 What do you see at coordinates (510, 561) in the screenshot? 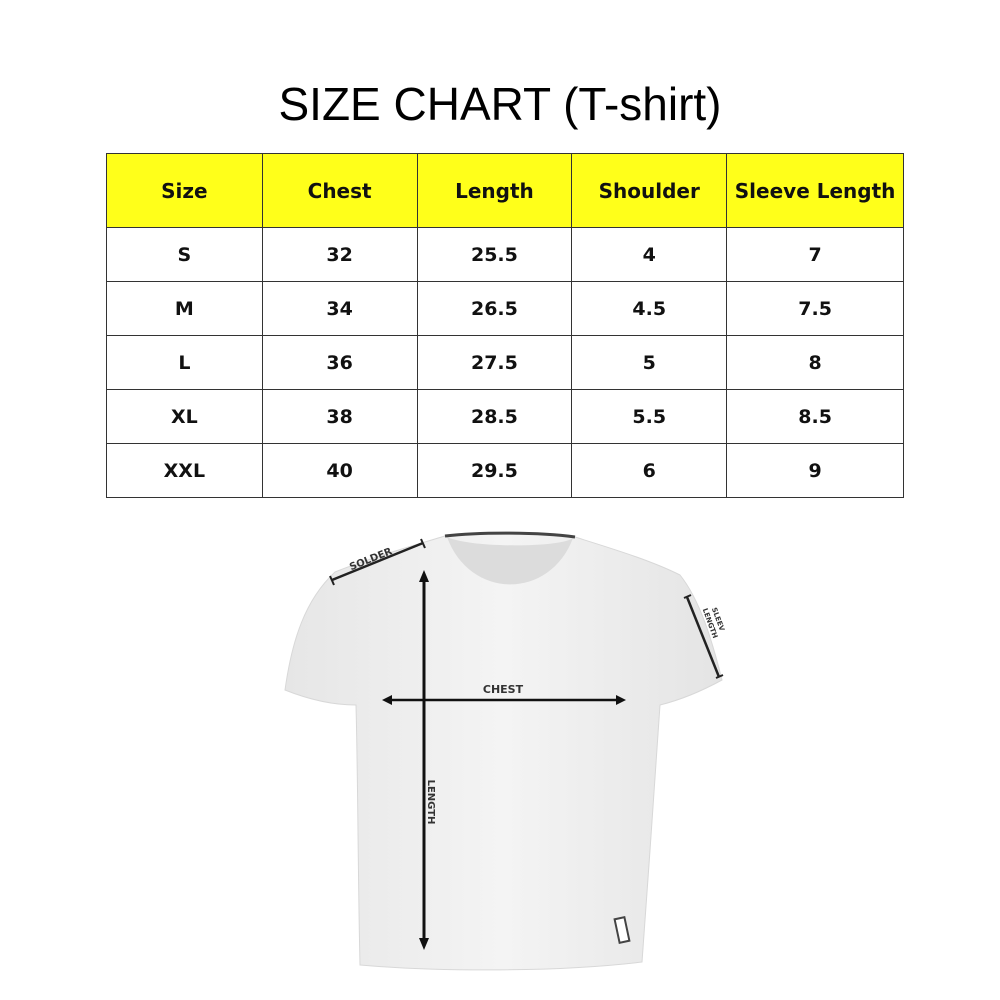
I see `tshirt-collar` at bounding box center [510, 561].